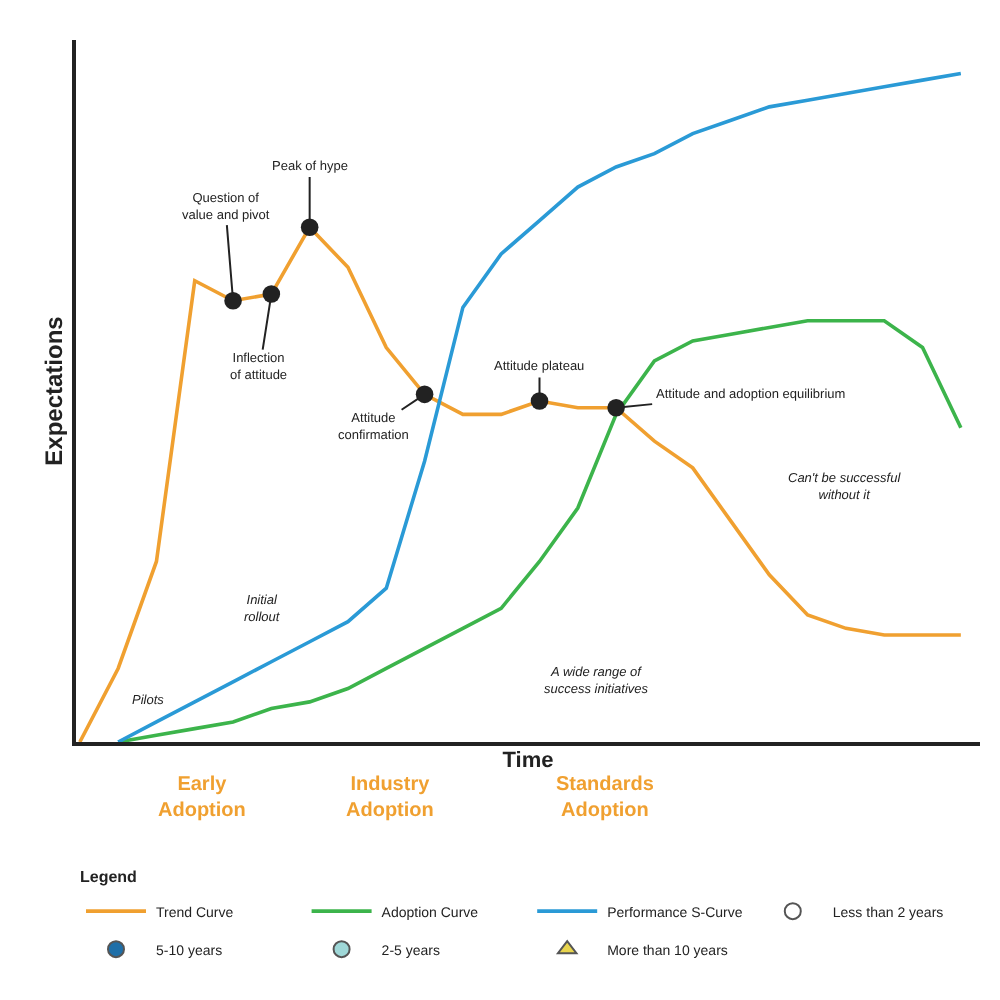 The image size is (1000, 1000). Describe the element at coordinates (605, 798) in the screenshot. I see `text: Standards Adoption` at that location.